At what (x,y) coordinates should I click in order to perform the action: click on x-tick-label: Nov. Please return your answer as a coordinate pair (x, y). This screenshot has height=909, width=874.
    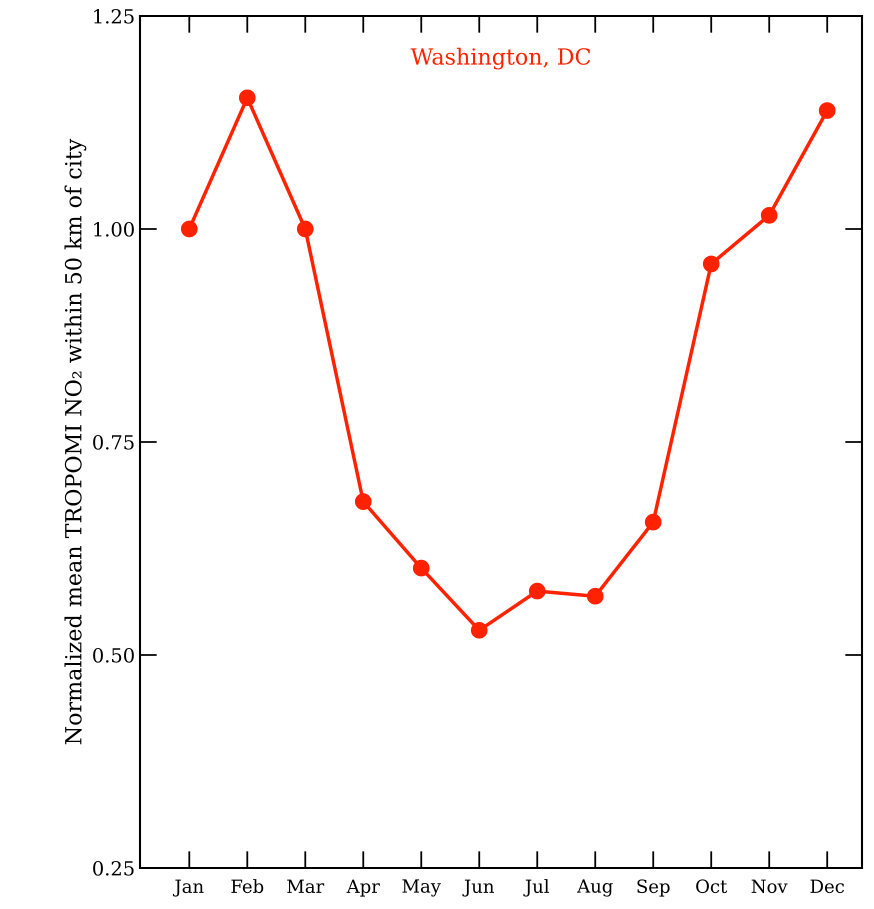
    Looking at the image, I should click on (770, 887).